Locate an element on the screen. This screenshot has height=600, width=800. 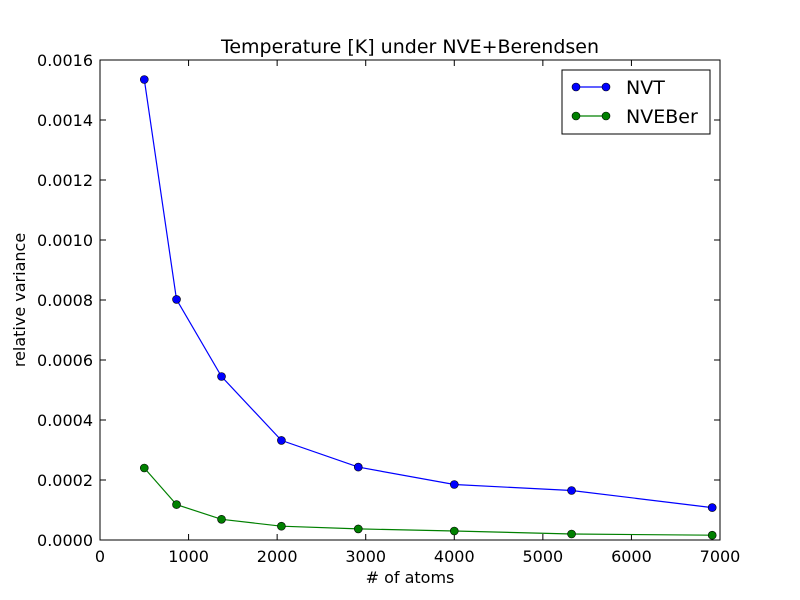
y-tick-label: 0.0000 is located at coordinates (65, 540).